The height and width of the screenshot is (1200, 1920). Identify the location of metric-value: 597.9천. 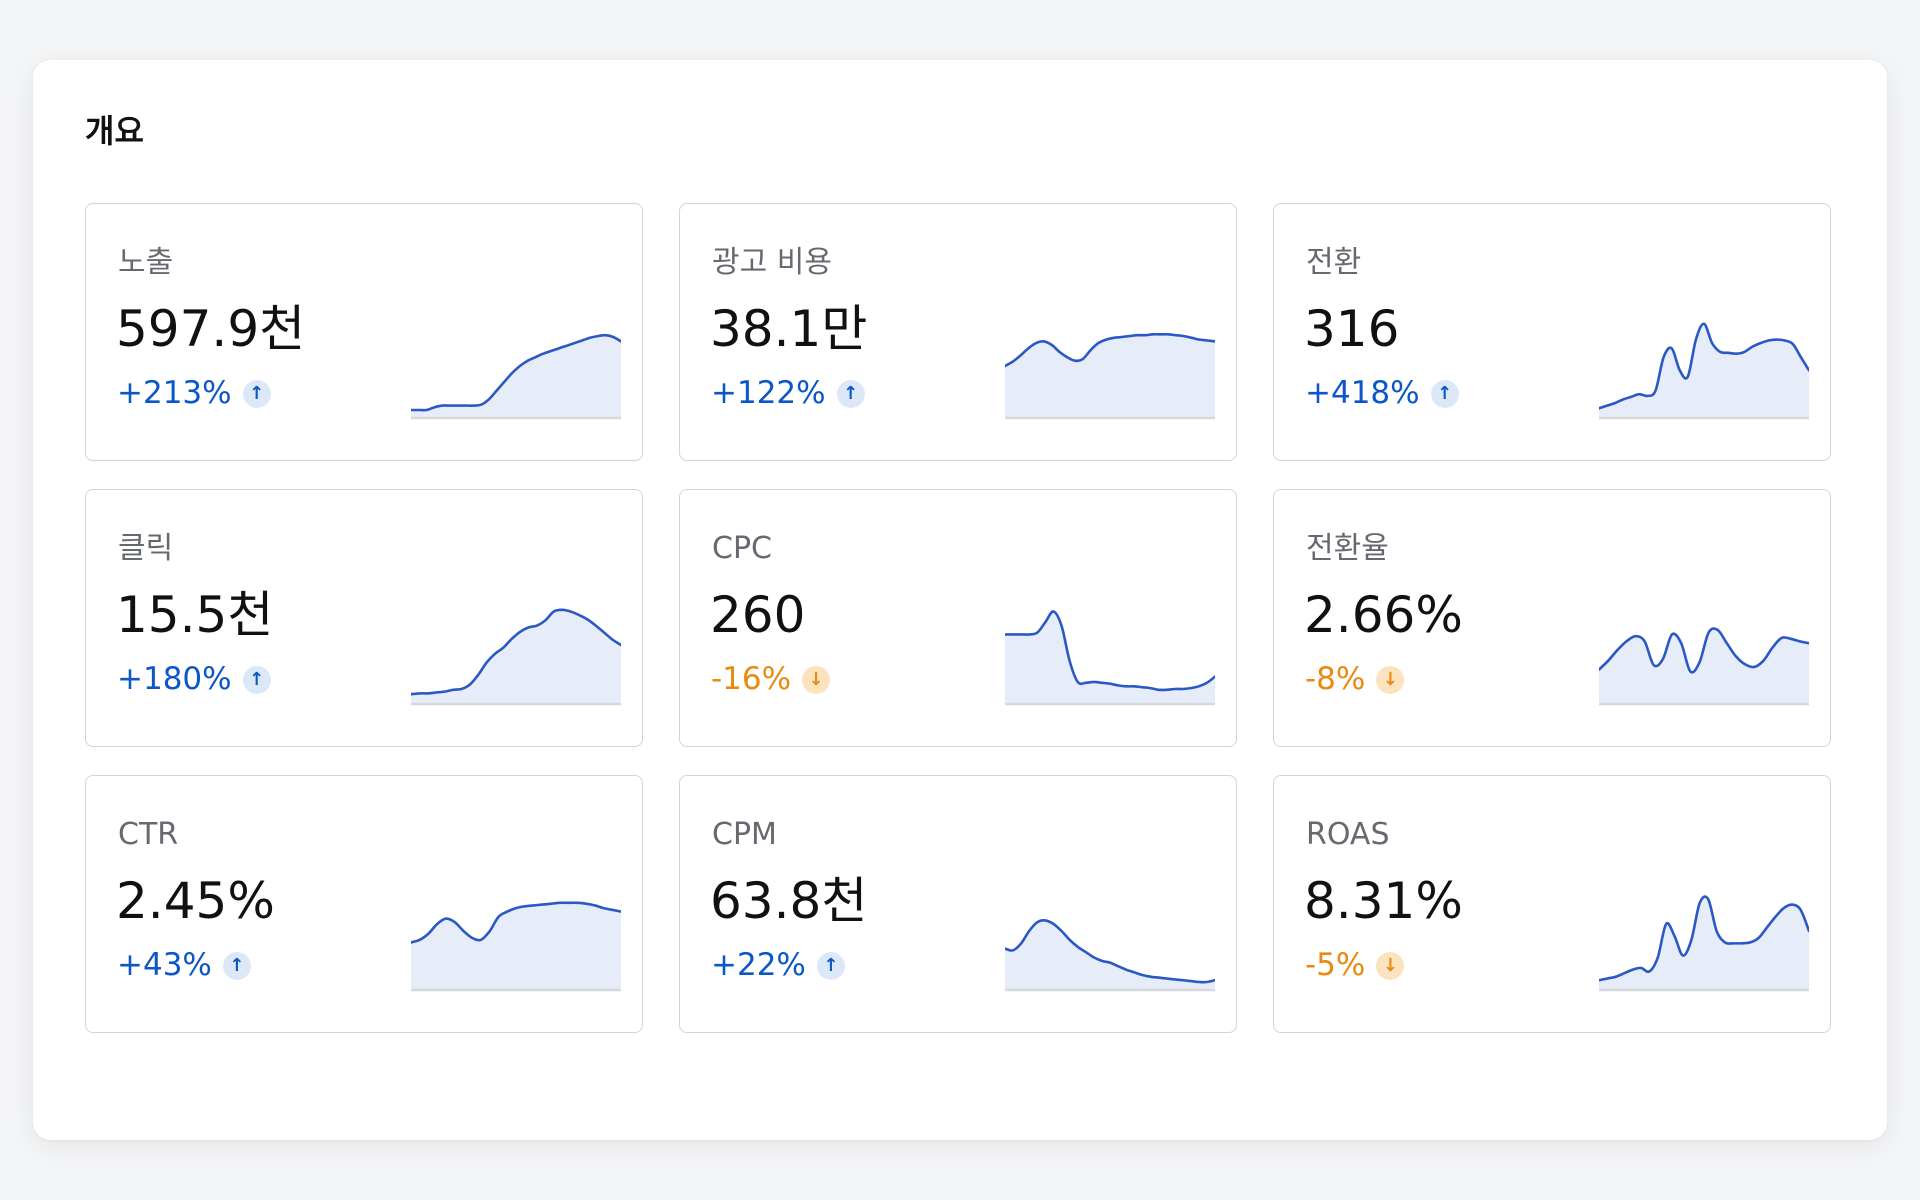
(211, 329).